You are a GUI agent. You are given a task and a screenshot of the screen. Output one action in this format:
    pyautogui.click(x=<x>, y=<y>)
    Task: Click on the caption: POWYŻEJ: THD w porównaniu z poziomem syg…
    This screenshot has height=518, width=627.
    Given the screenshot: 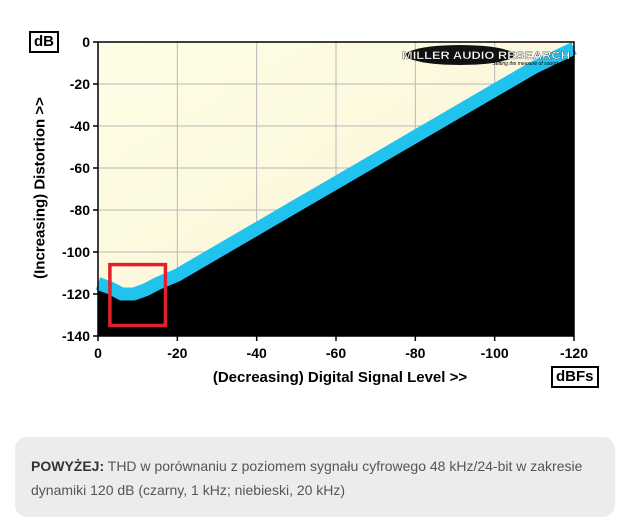 What is the action you would take?
    pyautogui.click(x=315, y=477)
    